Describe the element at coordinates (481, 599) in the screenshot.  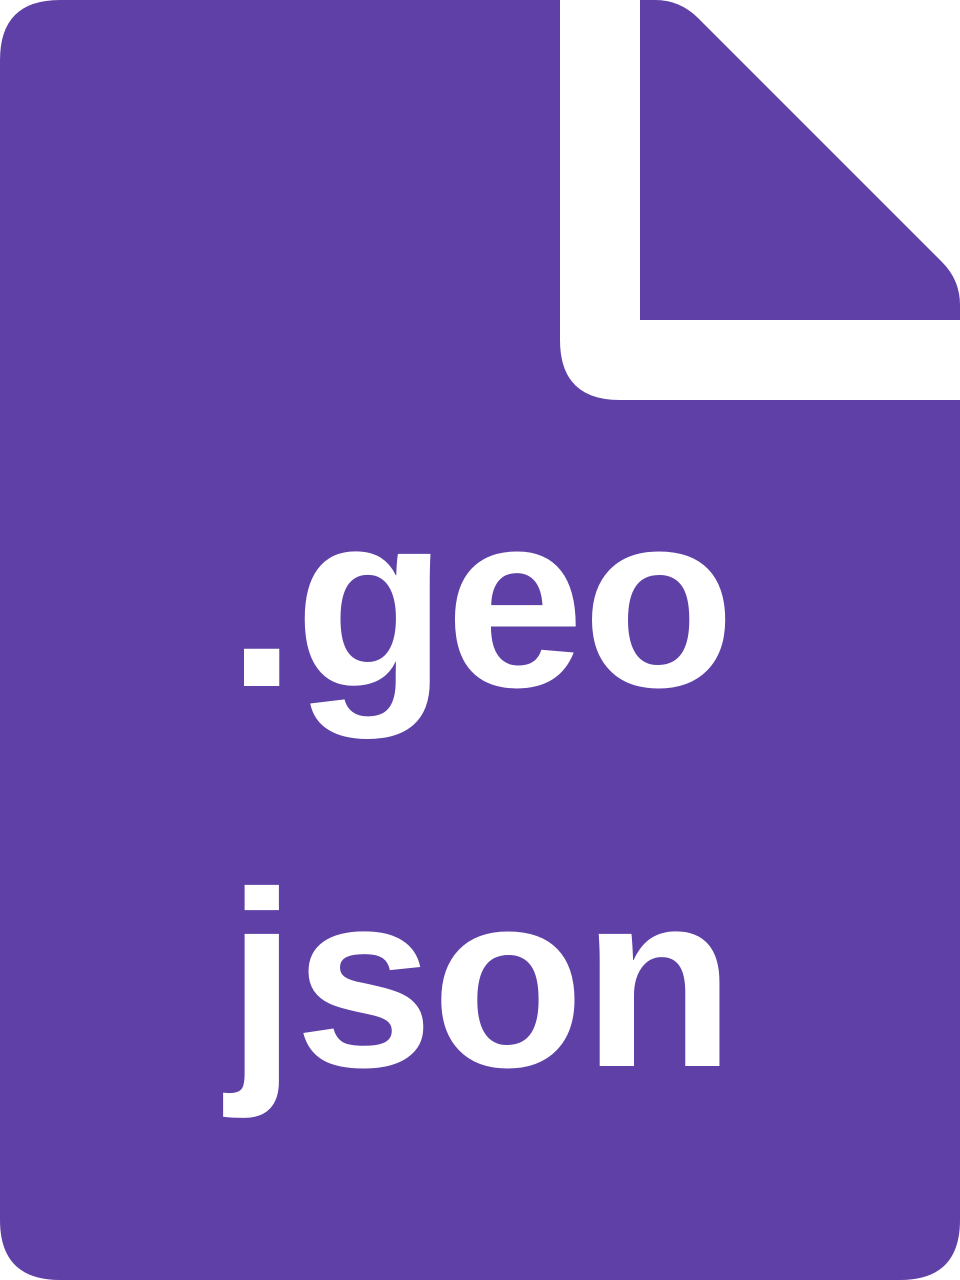
I see `extension-label-line-1: .geo` at that location.